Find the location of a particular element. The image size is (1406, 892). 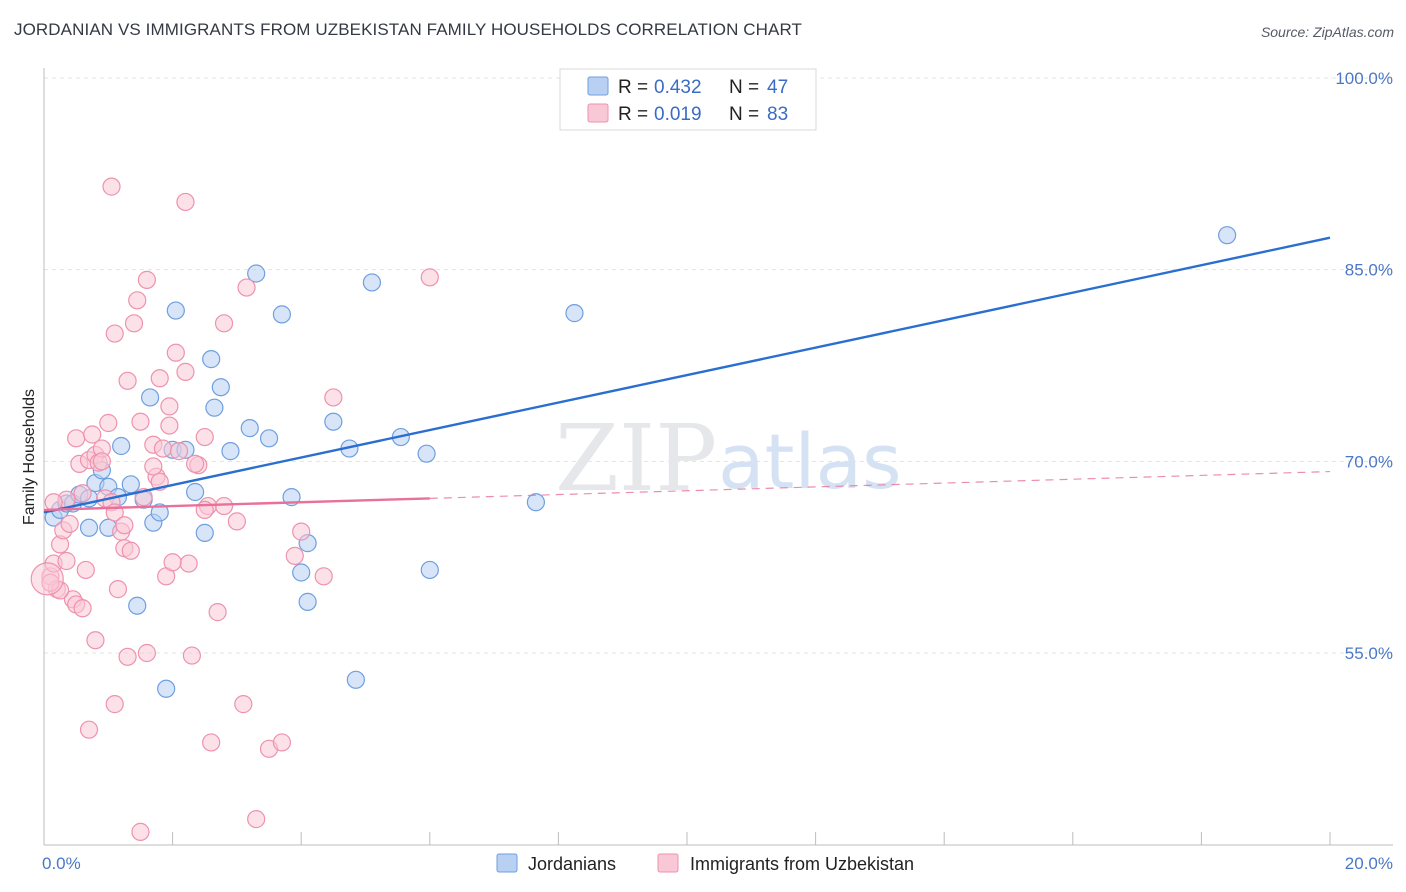

trend-line-uzbekistan-dashed is located at coordinates (880, 484).